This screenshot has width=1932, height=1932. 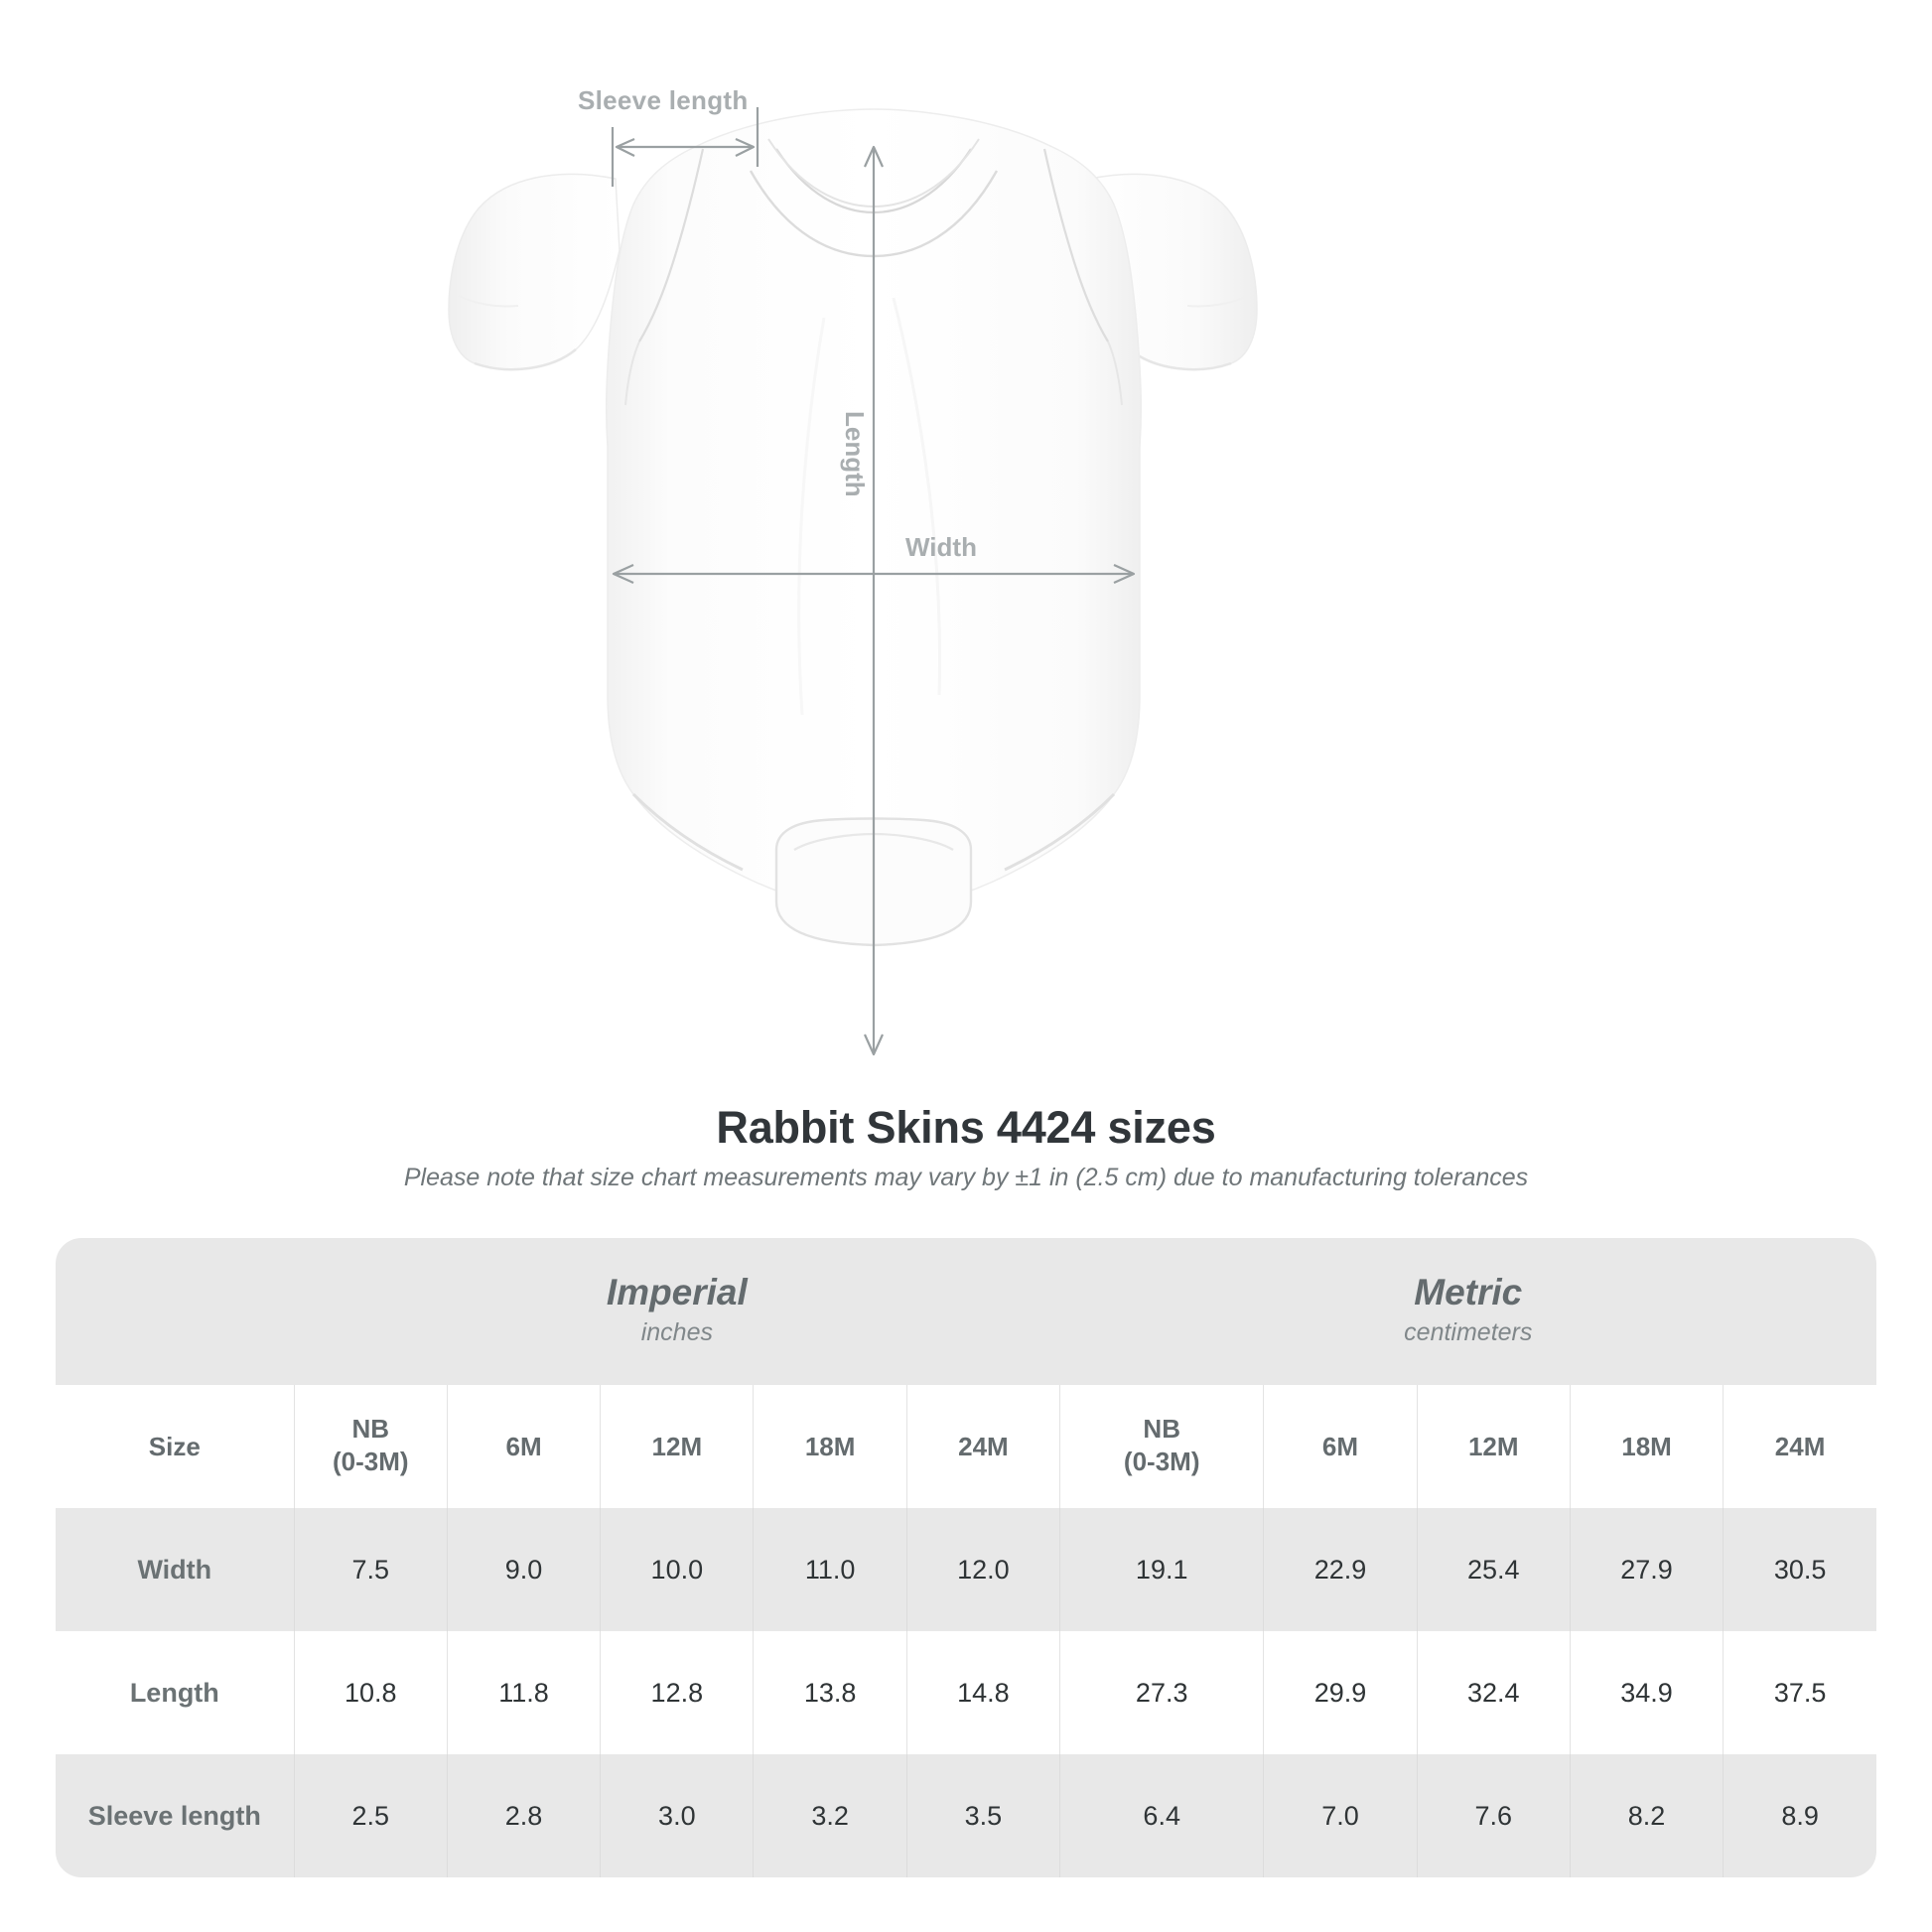 I want to click on length-dimension, so click(x=874, y=601).